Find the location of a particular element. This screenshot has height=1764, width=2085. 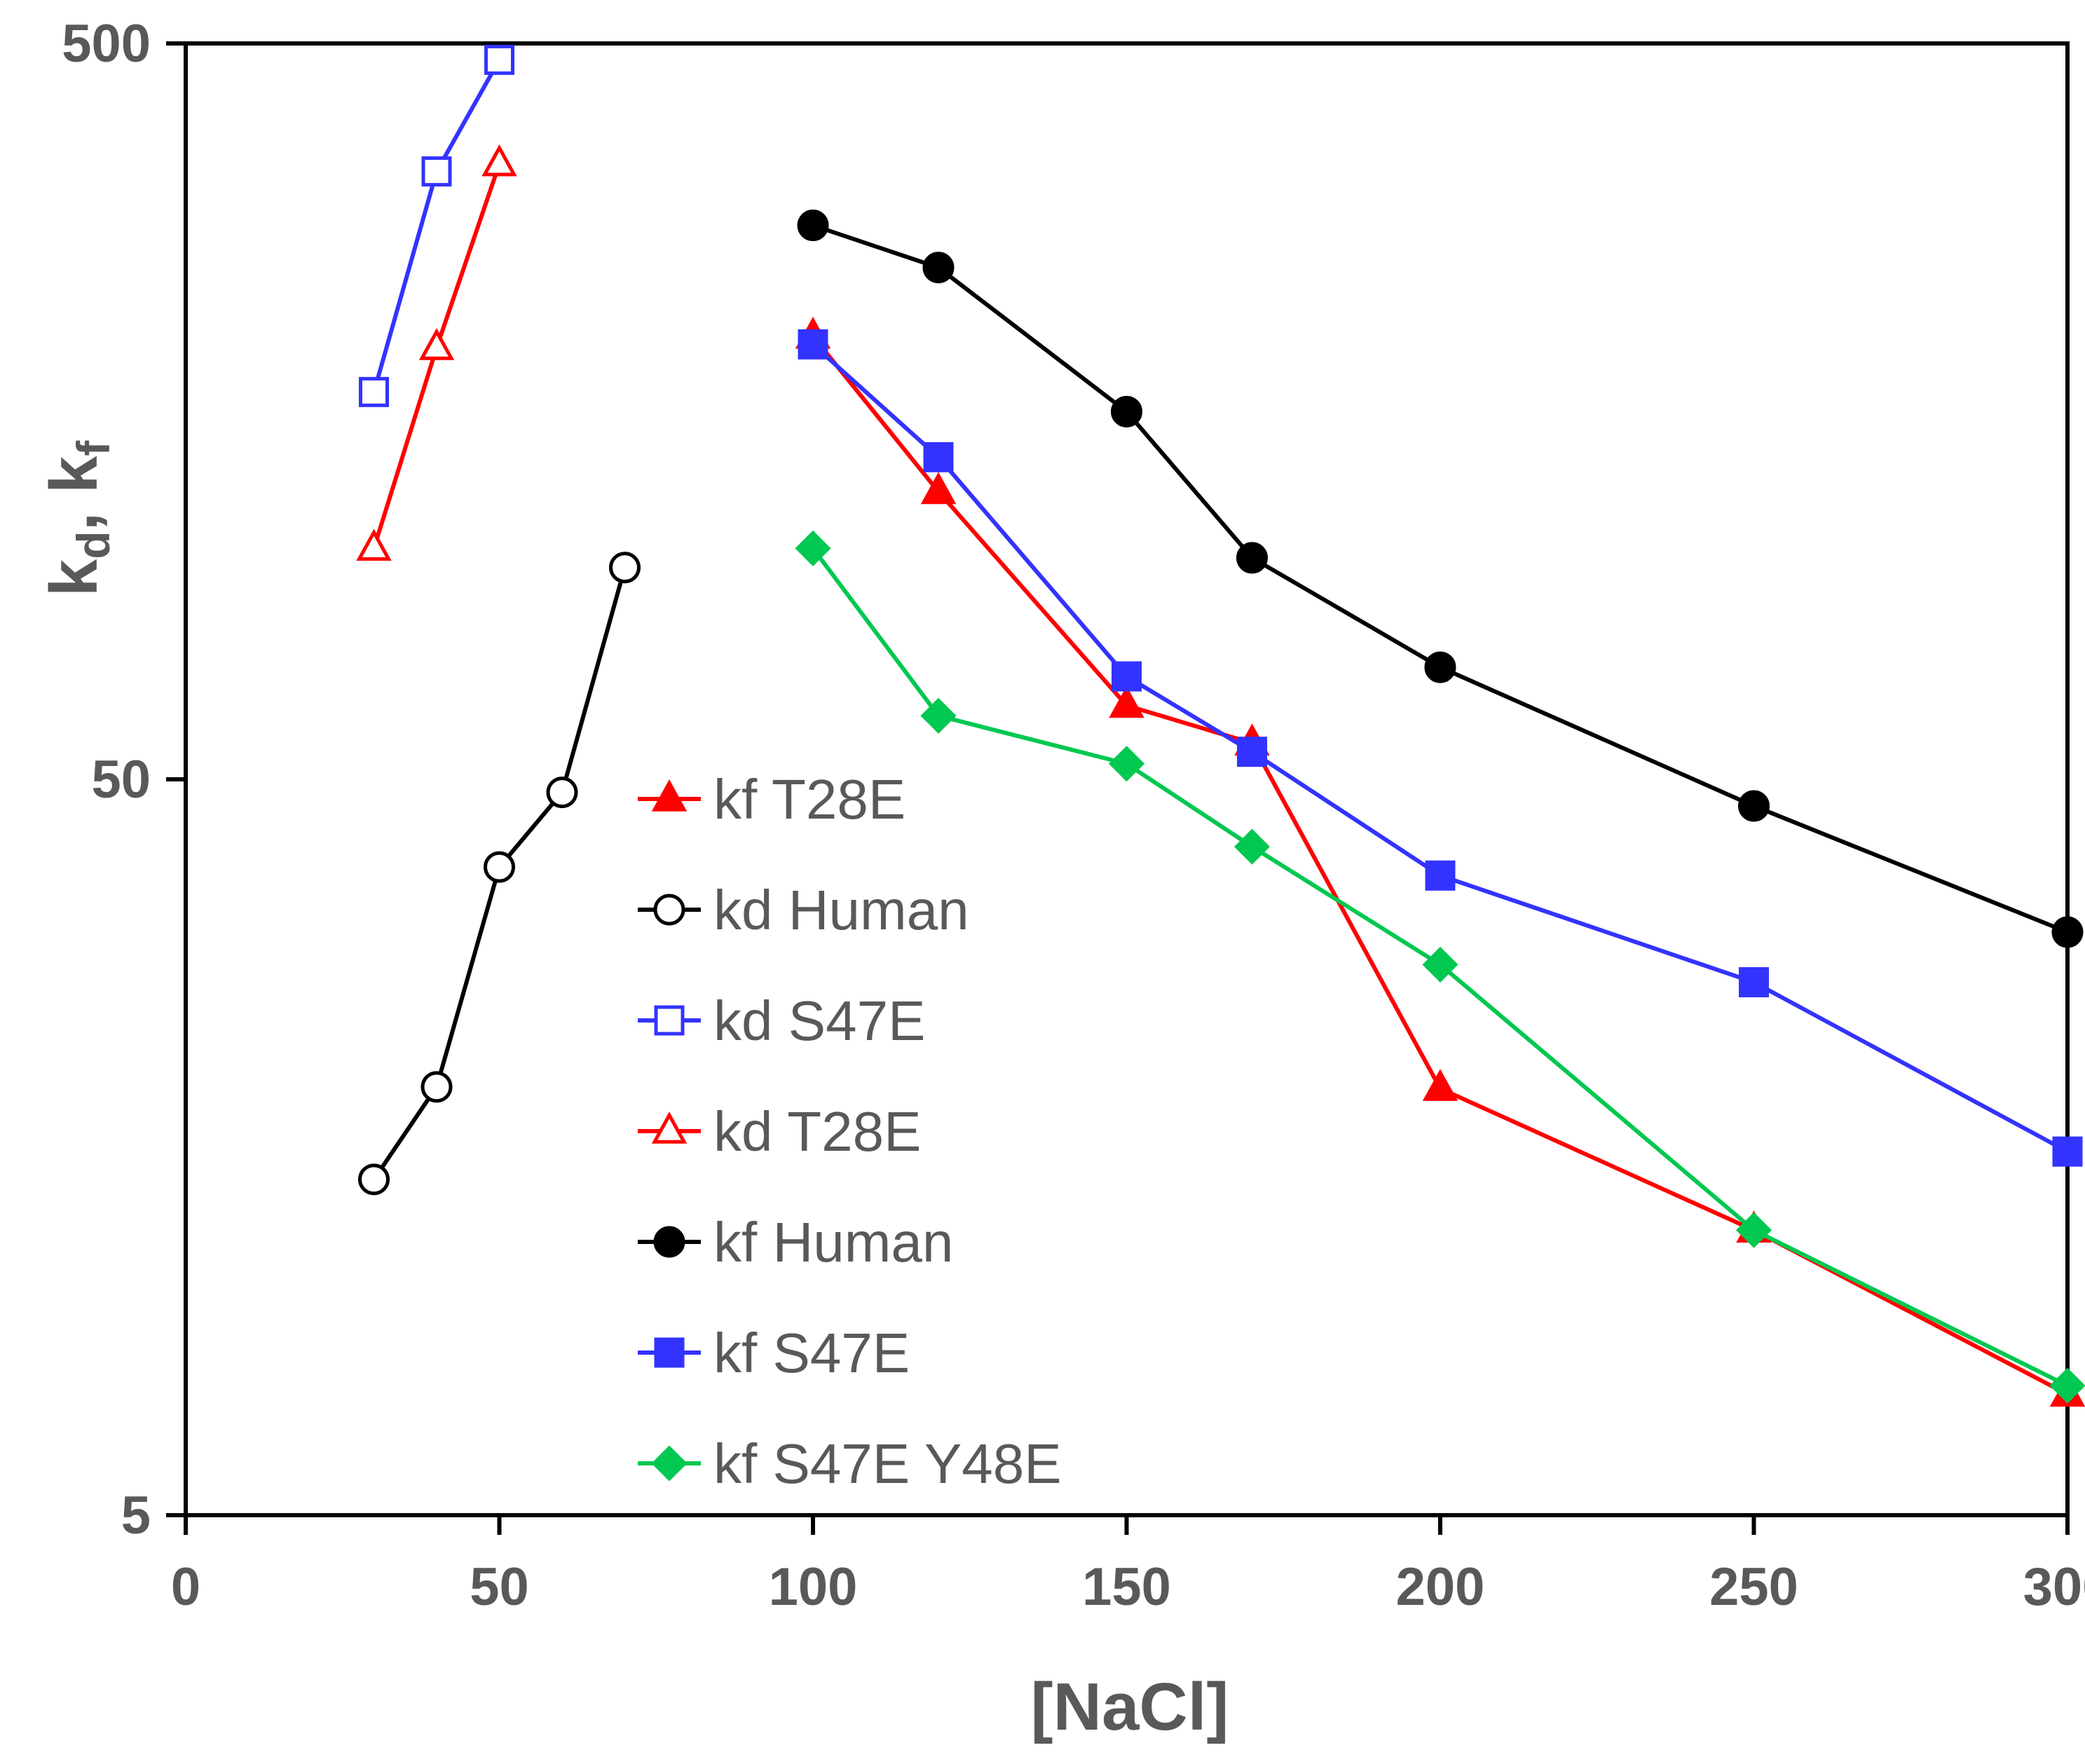

x-tick-label: 150 is located at coordinates (1126, 1587).